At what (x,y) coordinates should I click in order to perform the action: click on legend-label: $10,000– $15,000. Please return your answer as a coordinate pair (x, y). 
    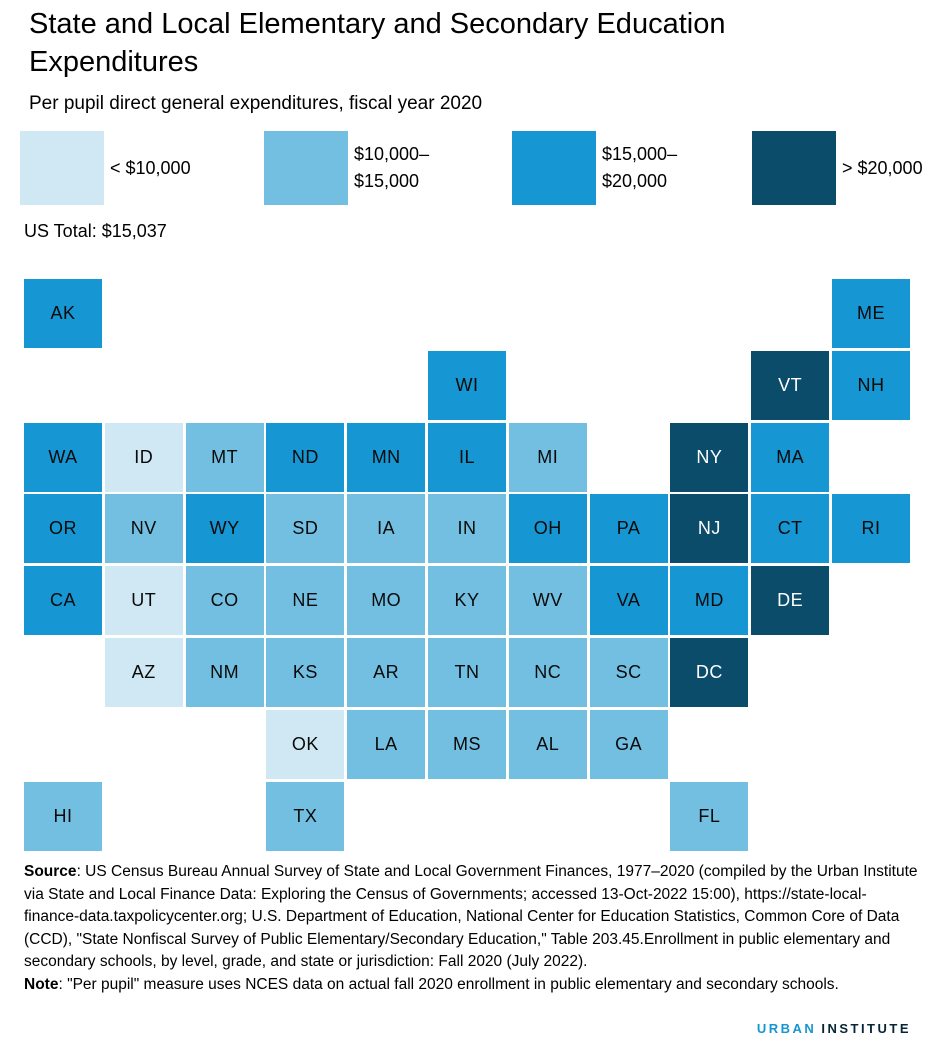
    Looking at the image, I should click on (392, 167).